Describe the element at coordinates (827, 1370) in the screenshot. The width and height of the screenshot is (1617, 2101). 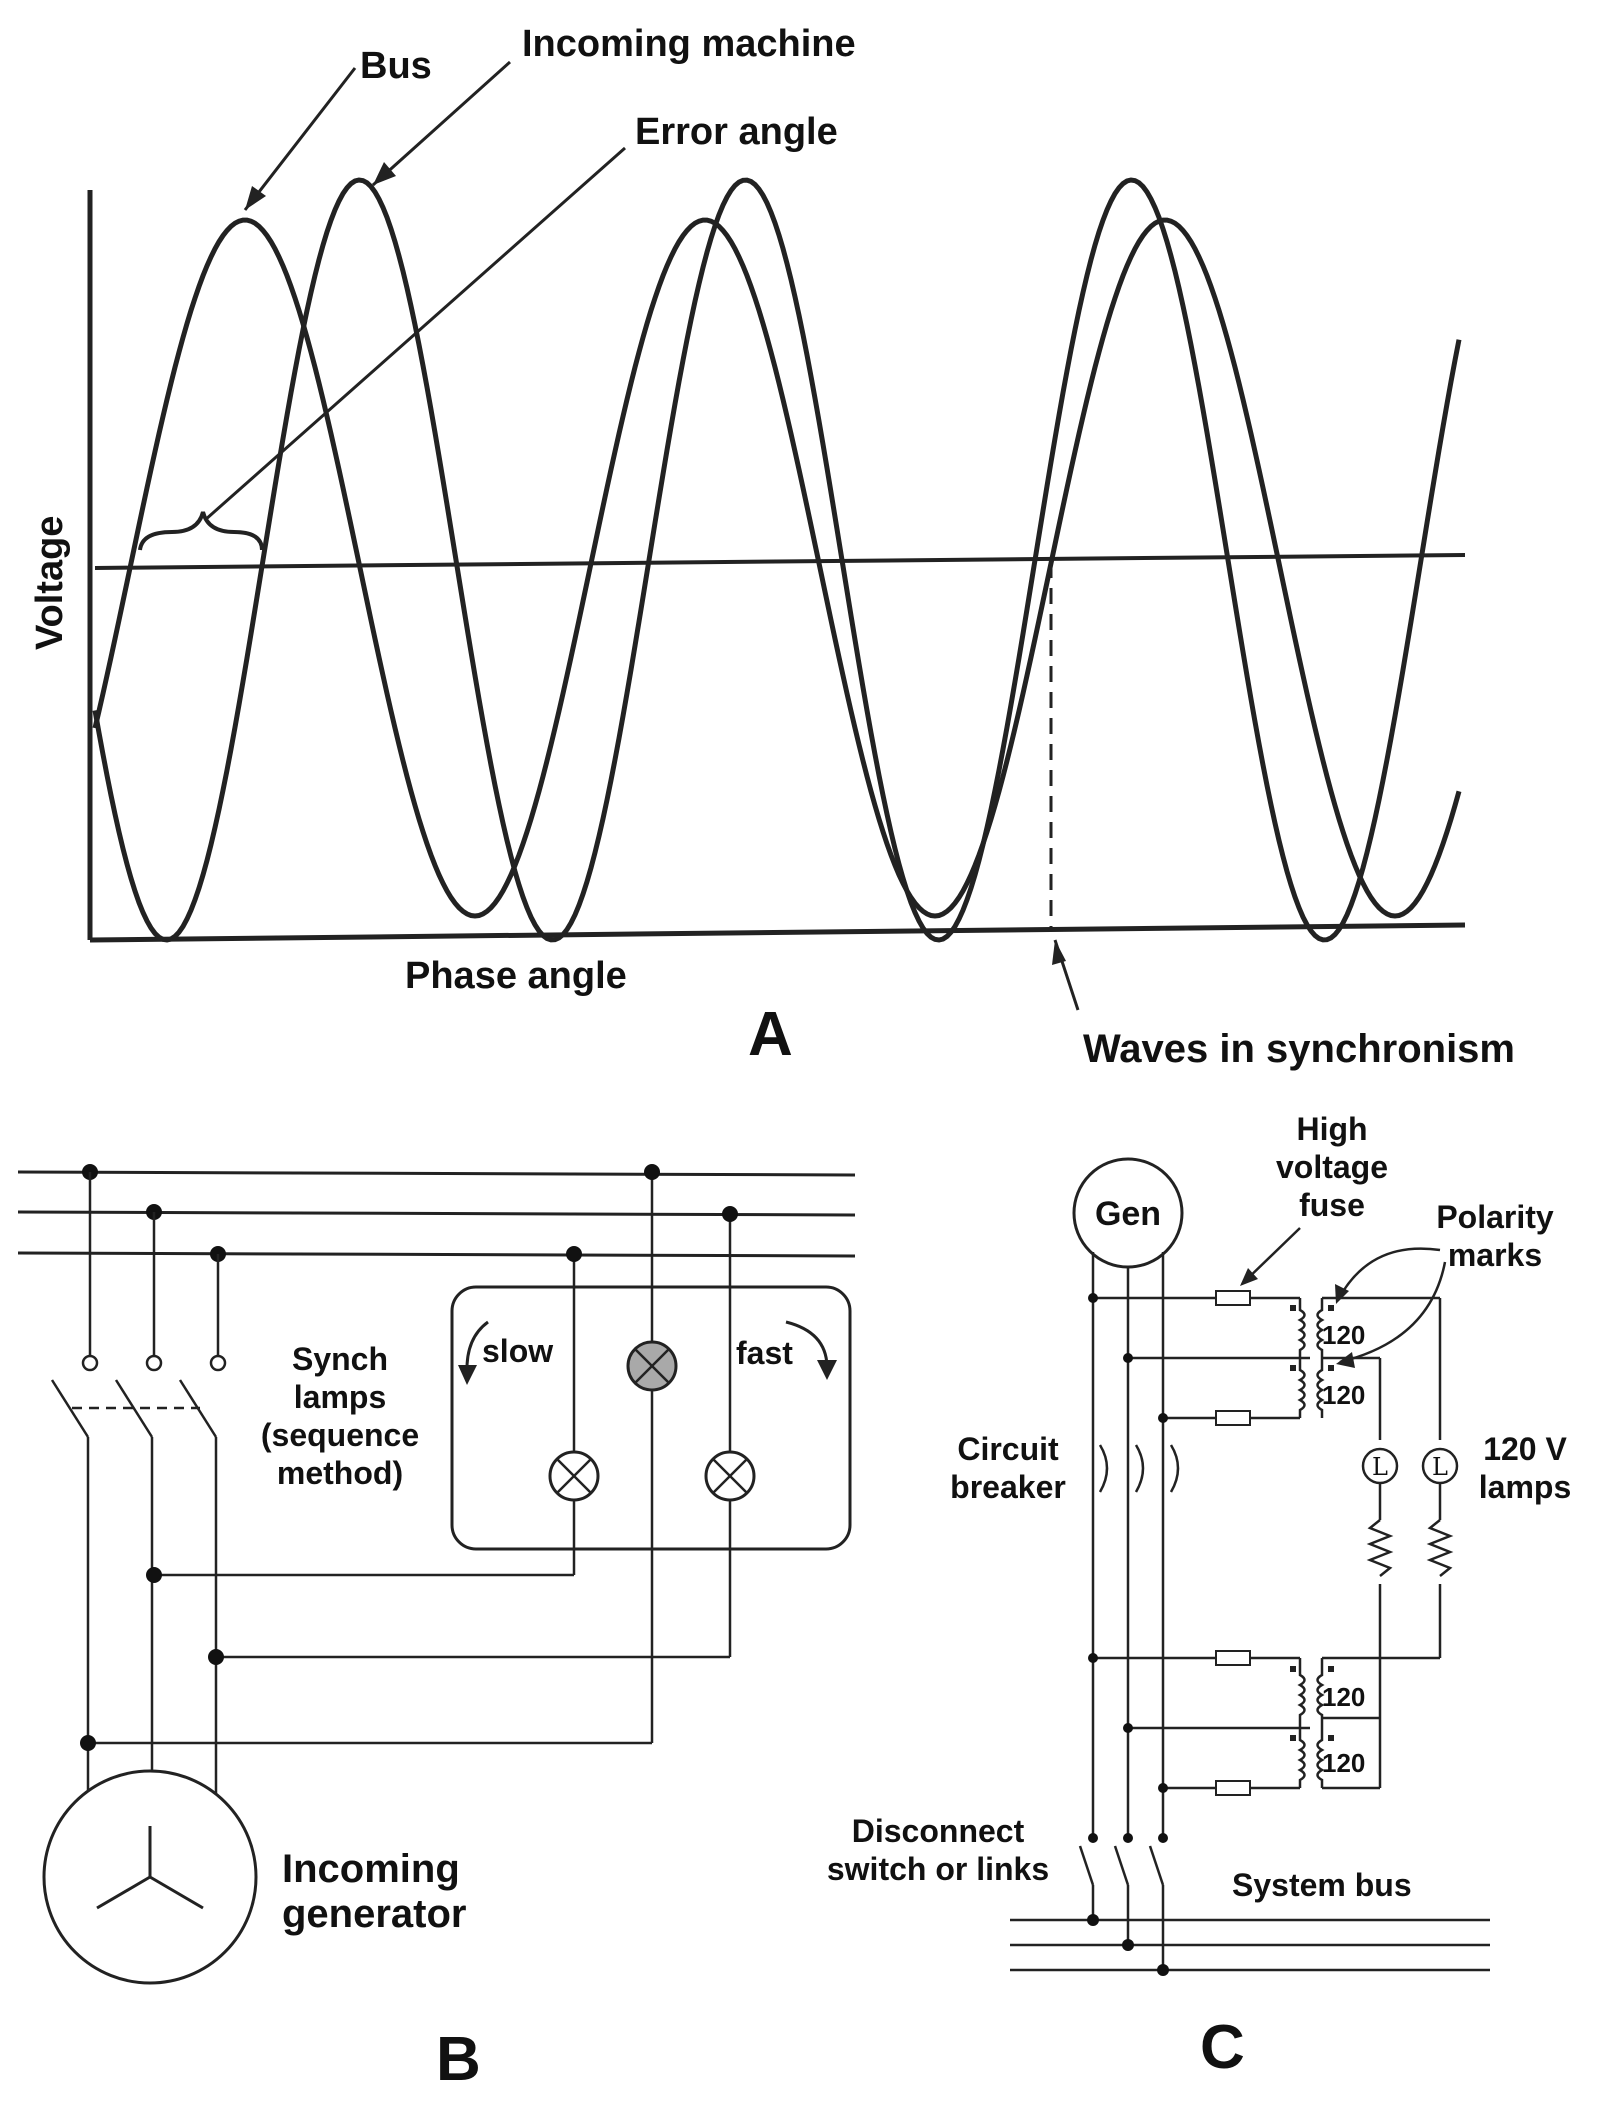
I see `fast-arrowhead` at that location.